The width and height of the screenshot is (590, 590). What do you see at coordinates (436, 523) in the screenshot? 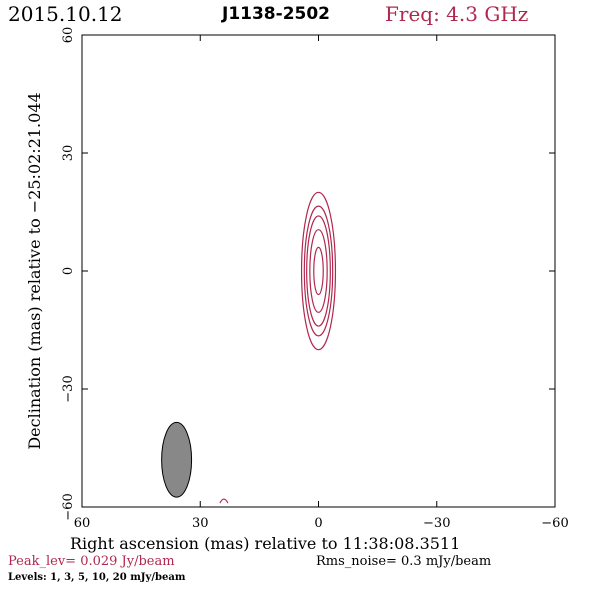
I see `x-tick-label: −30` at bounding box center [436, 523].